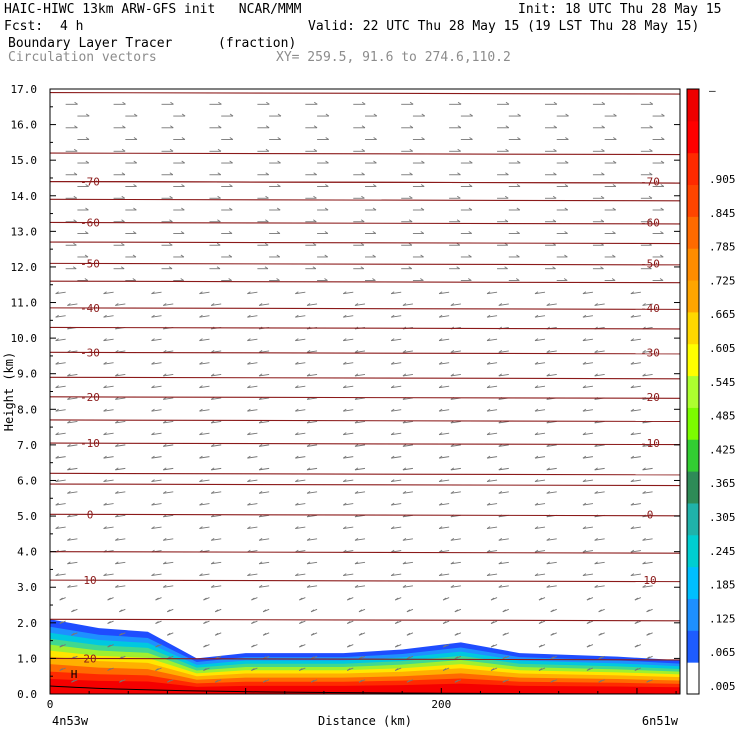 This screenshot has width=740, height=740. What do you see at coordinates (722, 652) in the screenshot?
I see `colorbar-label: .065` at bounding box center [722, 652].